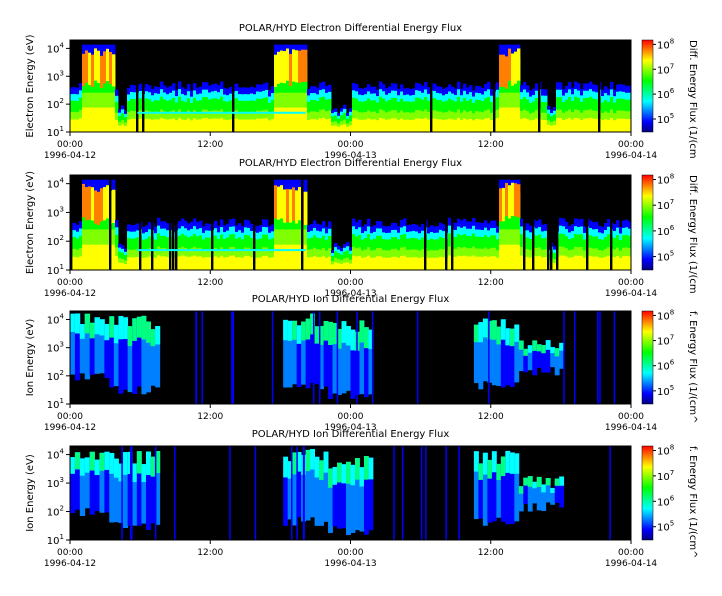 The height and width of the screenshot is (596, 722). I want to click on colorbar-tick-exp: 5, so click(672, 524).